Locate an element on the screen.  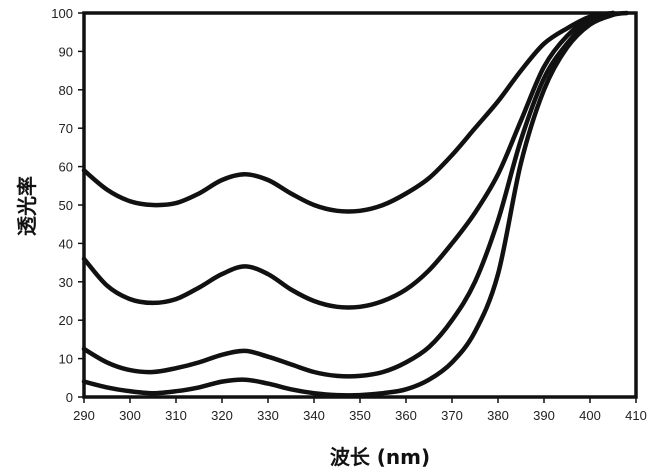
y-tick-label: 10 is located at coordinates (66, 359).